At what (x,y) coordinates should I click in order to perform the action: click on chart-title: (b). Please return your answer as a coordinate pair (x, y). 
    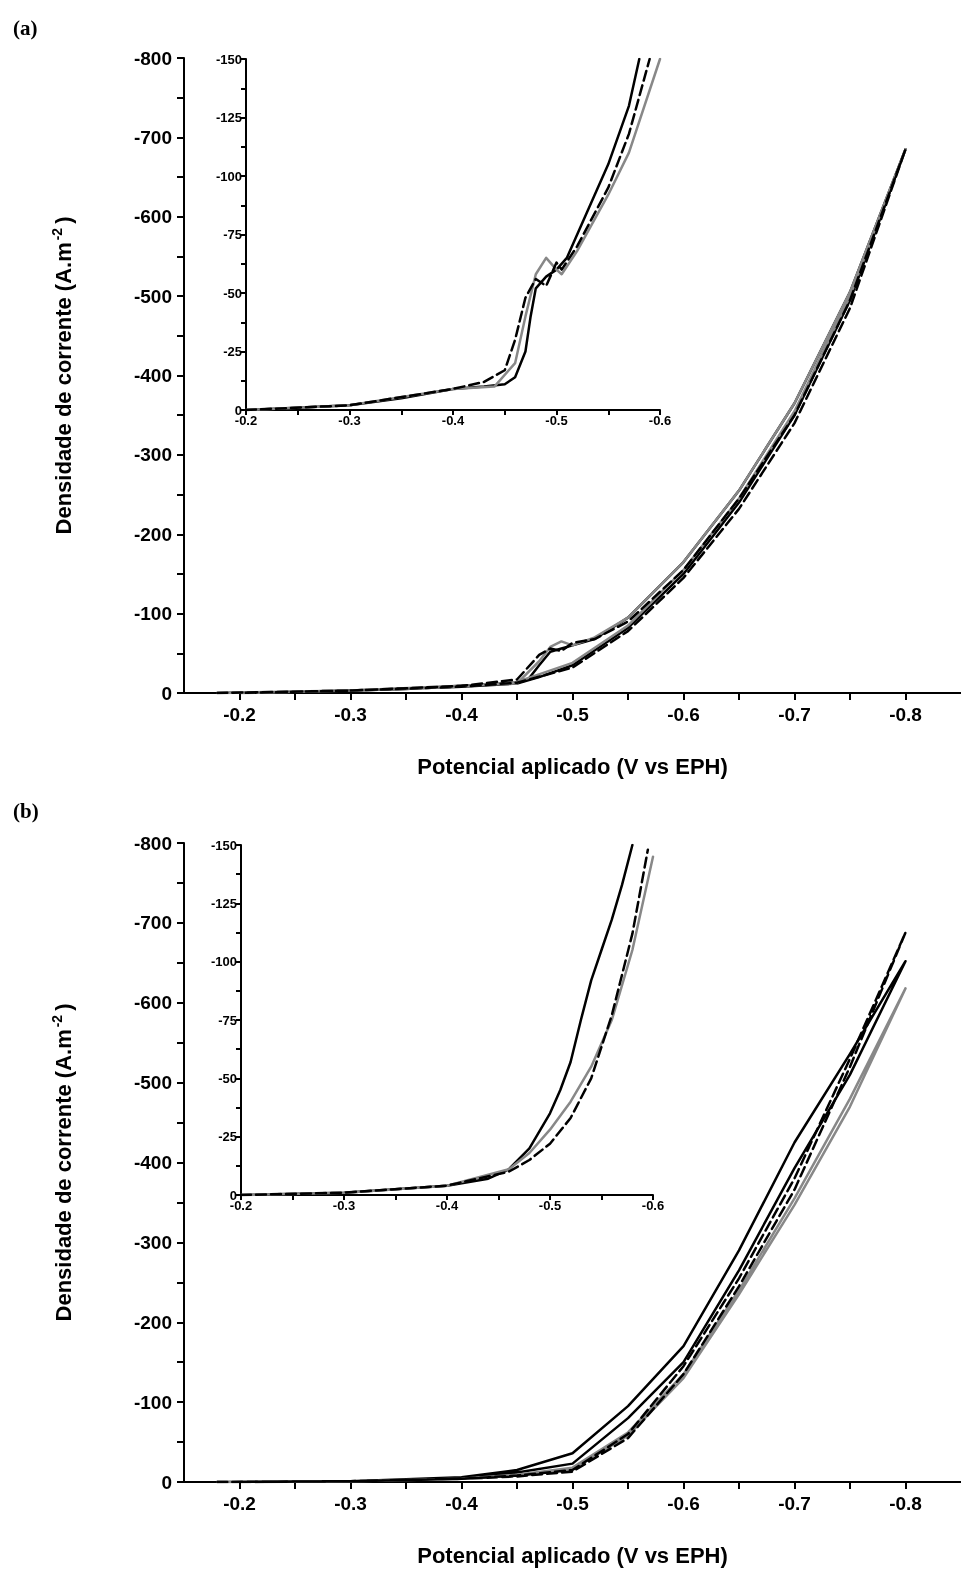
    Looking at the image, I should click on (26, 810).